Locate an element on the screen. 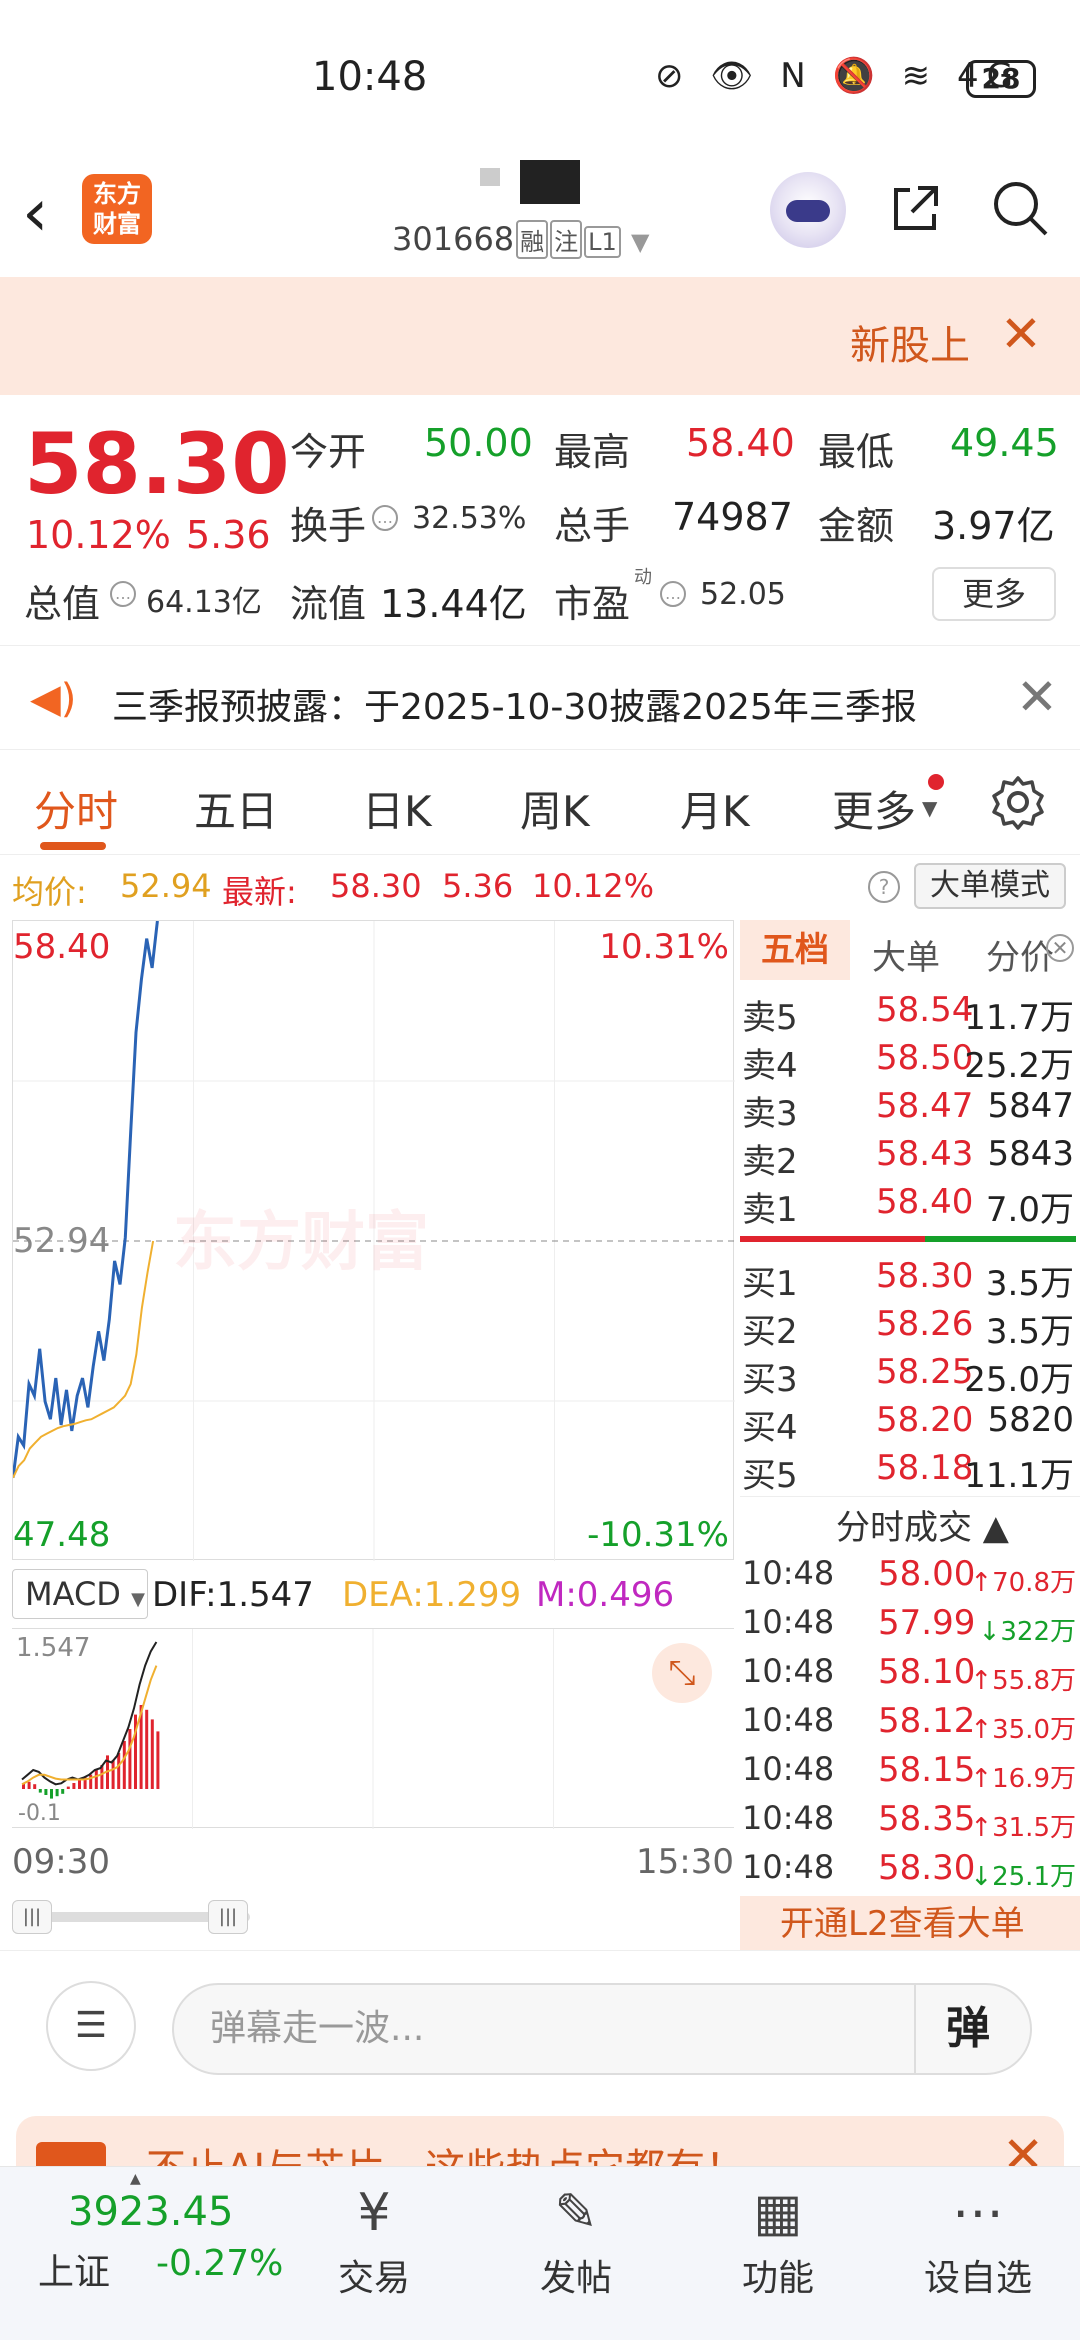 The width and height of the screenshot is (1080, 2340). macd-dif: DIF:1.547 is located at coordinates (233, 1595).